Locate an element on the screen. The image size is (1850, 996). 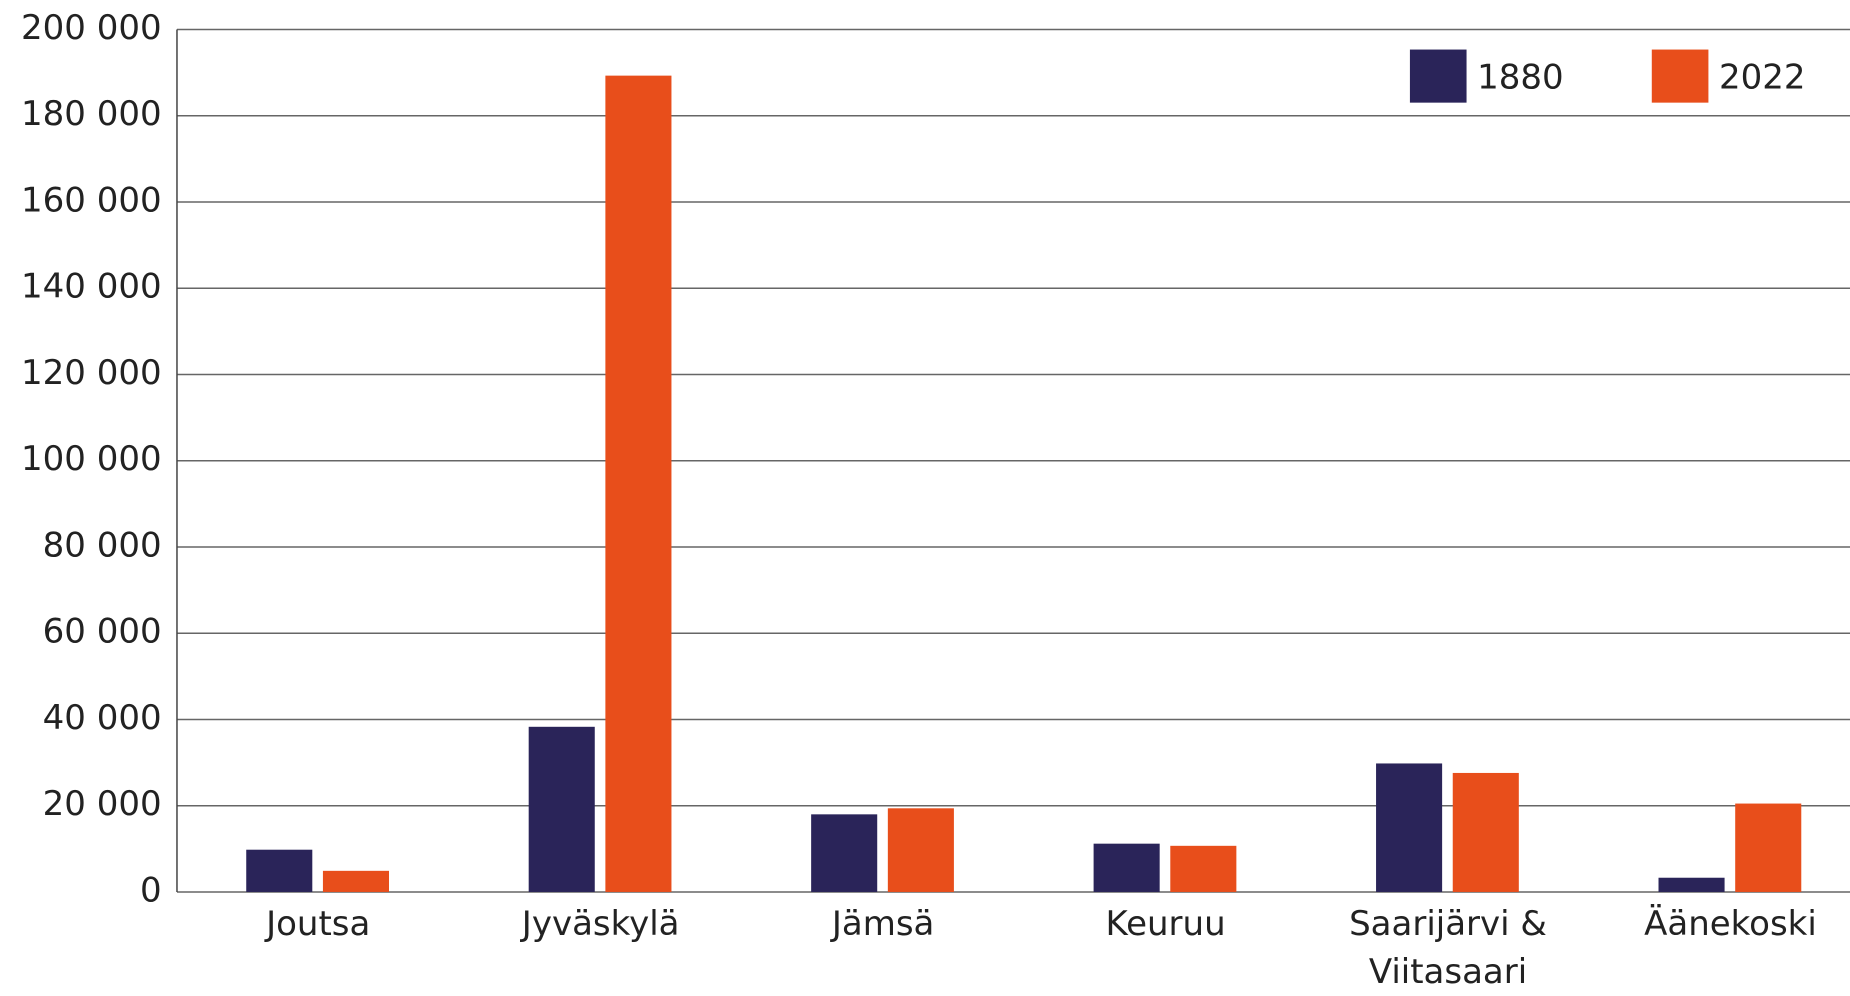
x-tick-label: Saarijärvi & Viitasaari is located at coordinates (1448, 947).